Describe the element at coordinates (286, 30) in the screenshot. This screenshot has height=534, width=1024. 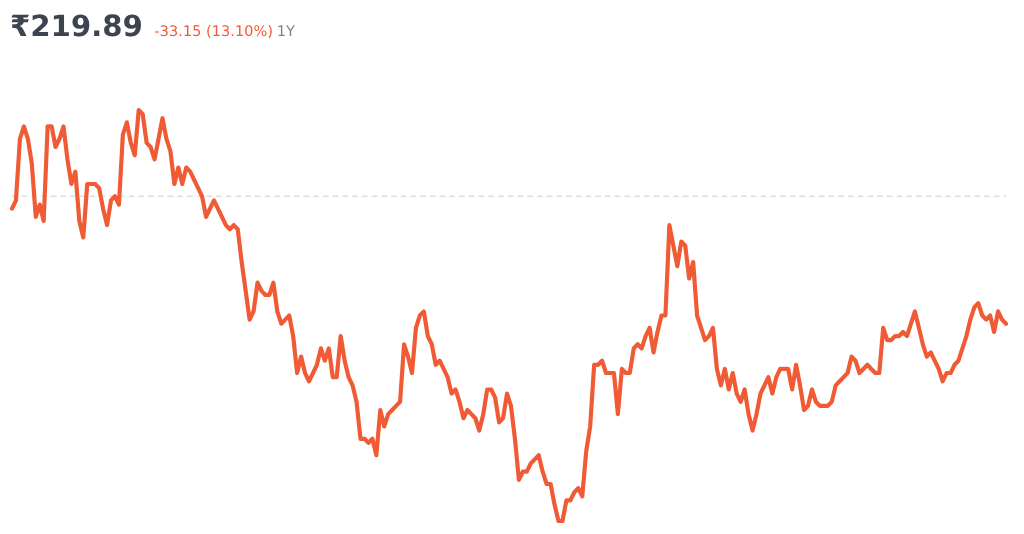
I see `text: 1Y` at that location.